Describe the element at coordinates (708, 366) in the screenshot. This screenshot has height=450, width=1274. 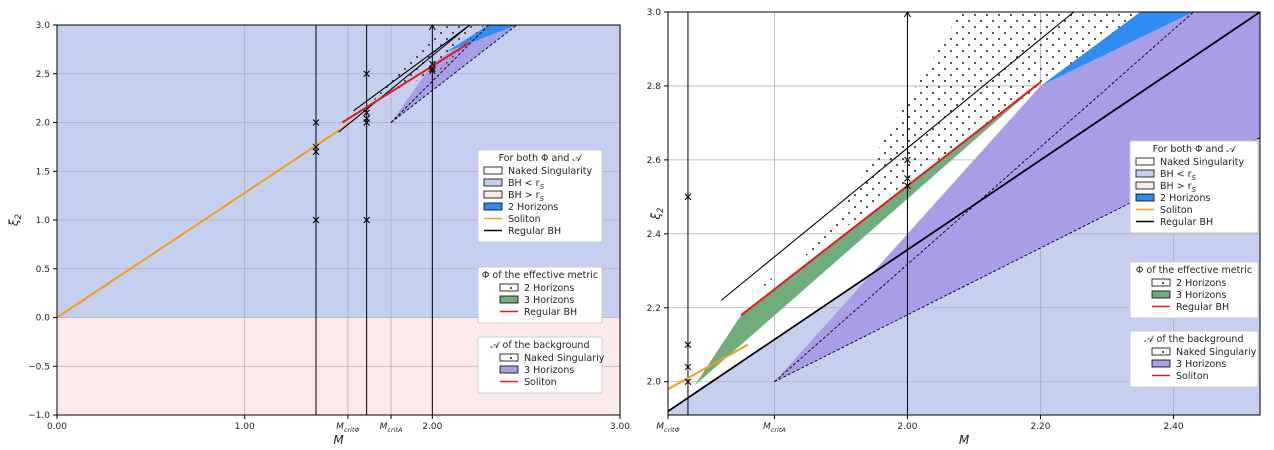
I see `series-soliton` at that location.